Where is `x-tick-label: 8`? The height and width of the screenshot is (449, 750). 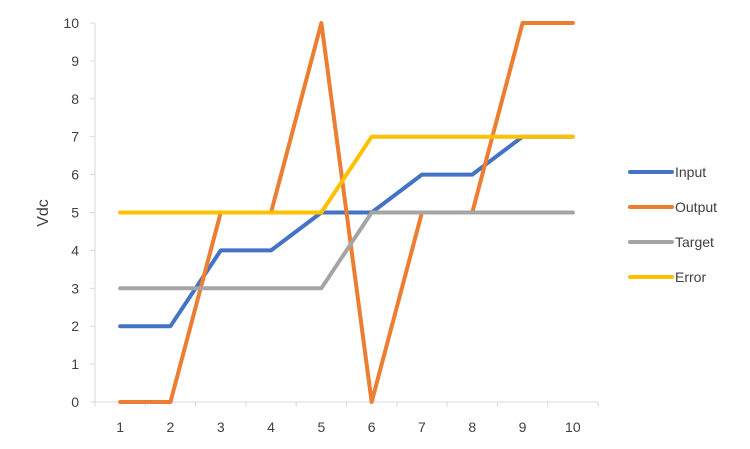 x-tick-label: 8 is located at coordinates (472, 427).